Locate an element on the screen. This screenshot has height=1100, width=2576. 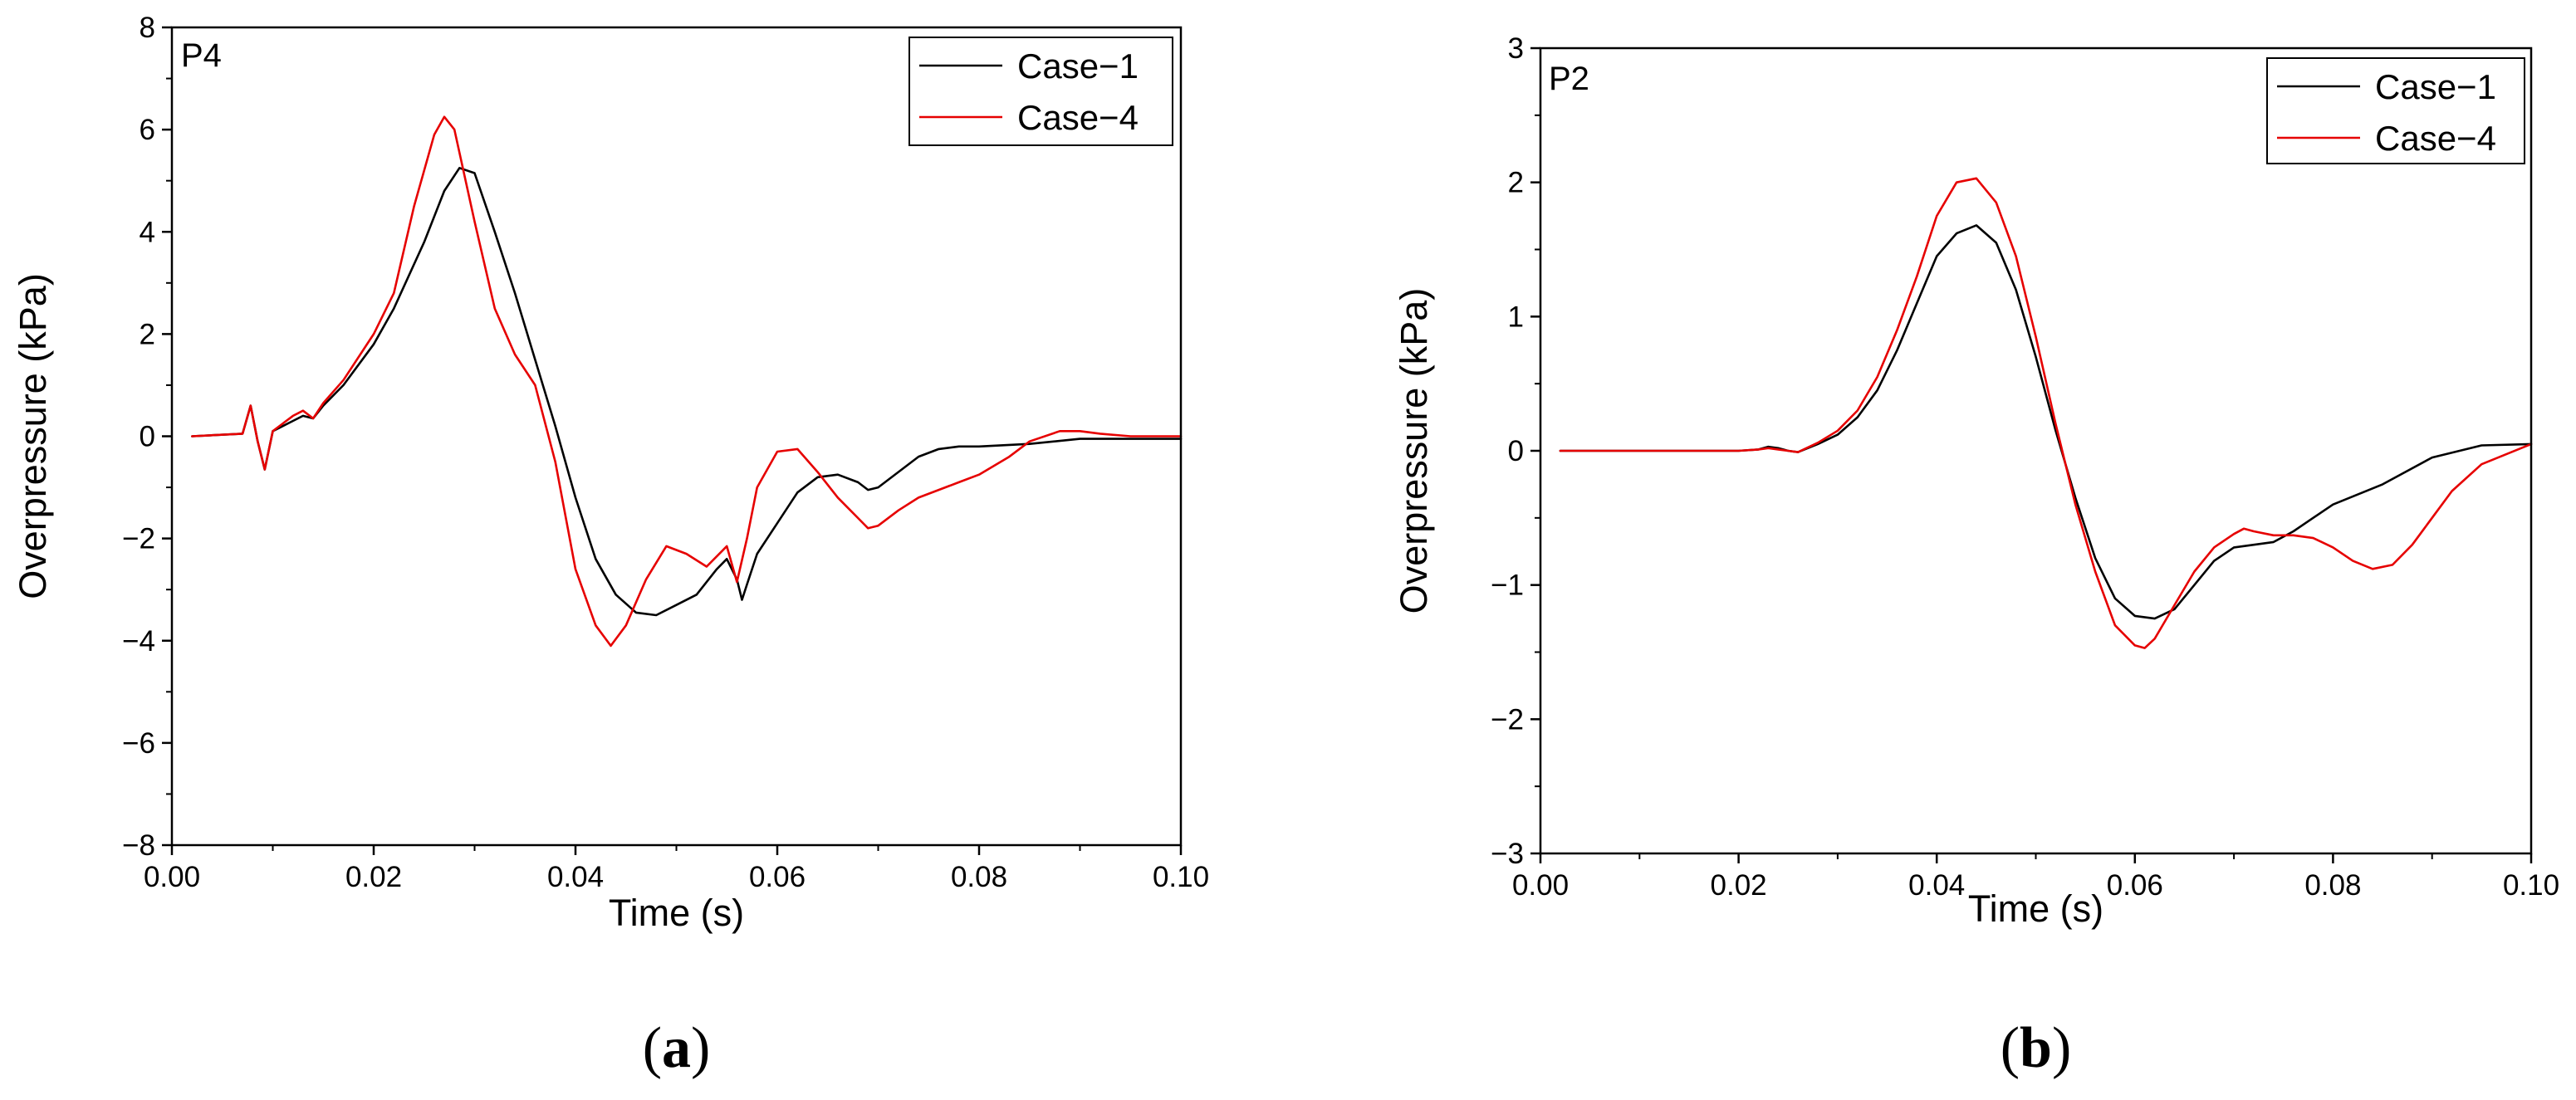
panel-caption: (a) is located at coordinates (677, 1048).